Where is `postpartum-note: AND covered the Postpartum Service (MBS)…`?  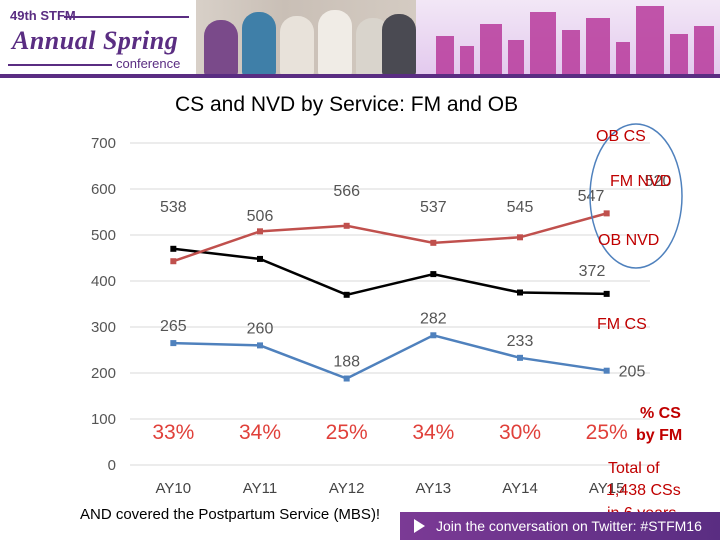
postpartum-note: AND covered the Postpartum Service (MBS)… is located at coordinates (230, 514).